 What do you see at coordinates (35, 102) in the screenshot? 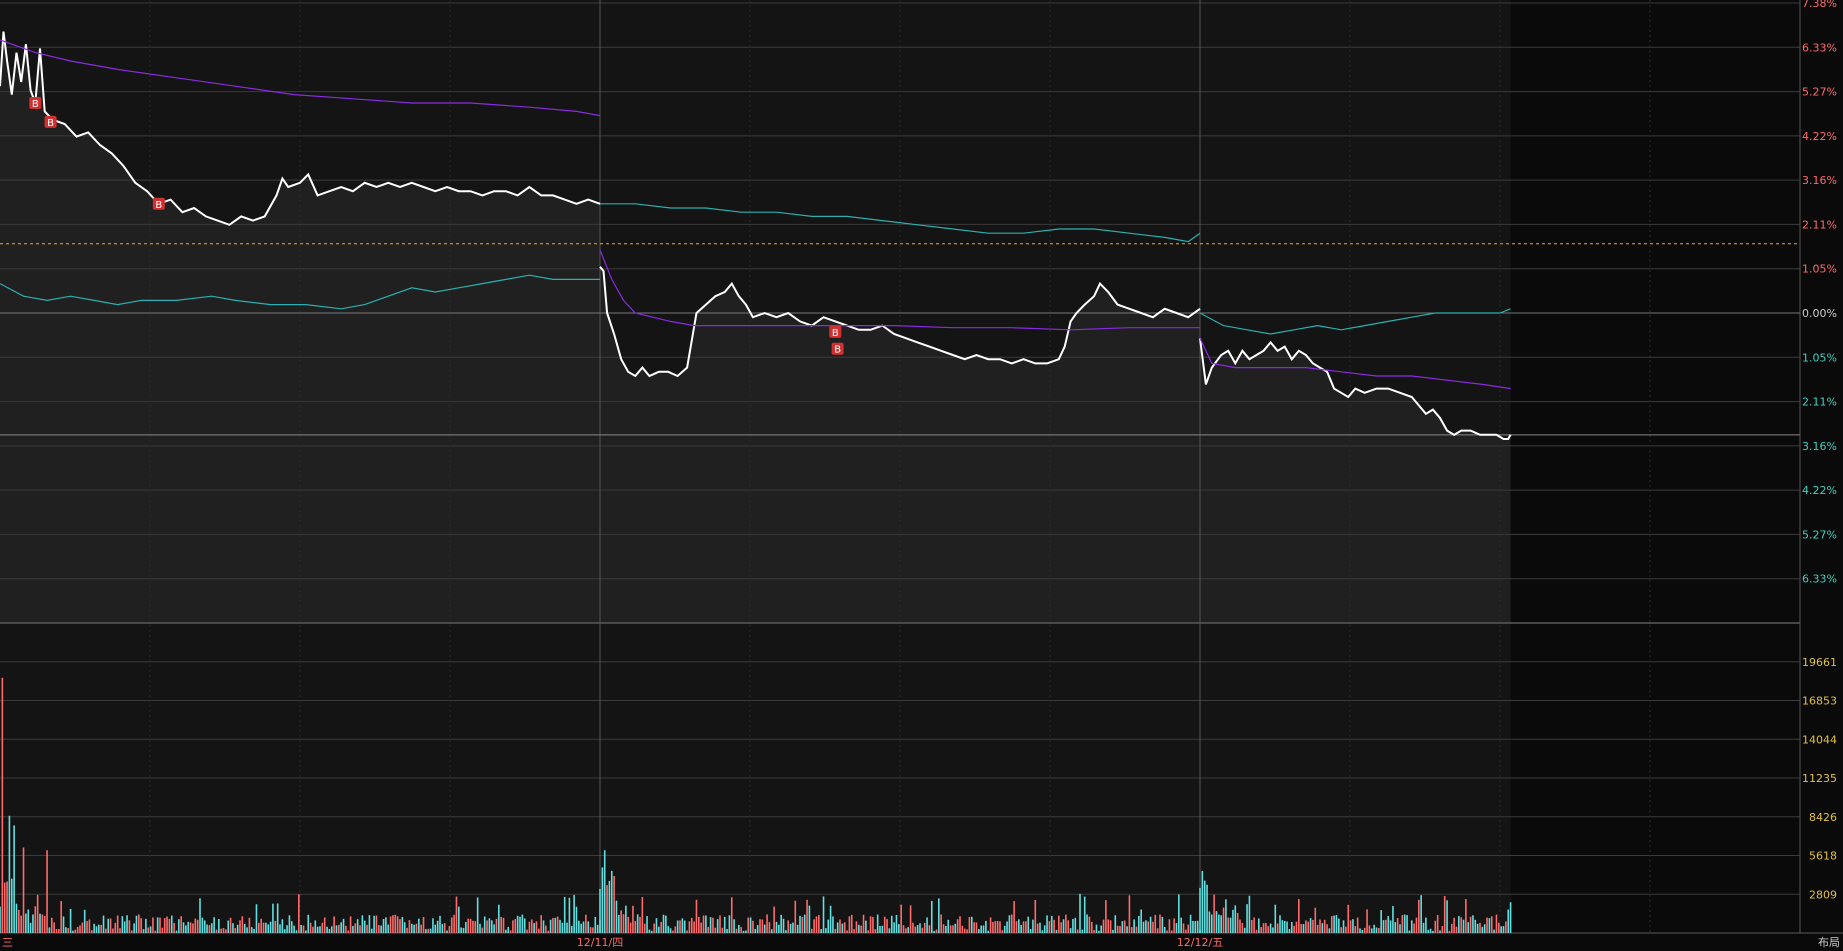
I see `trade-marker-box` at bounding box center [35, 102].